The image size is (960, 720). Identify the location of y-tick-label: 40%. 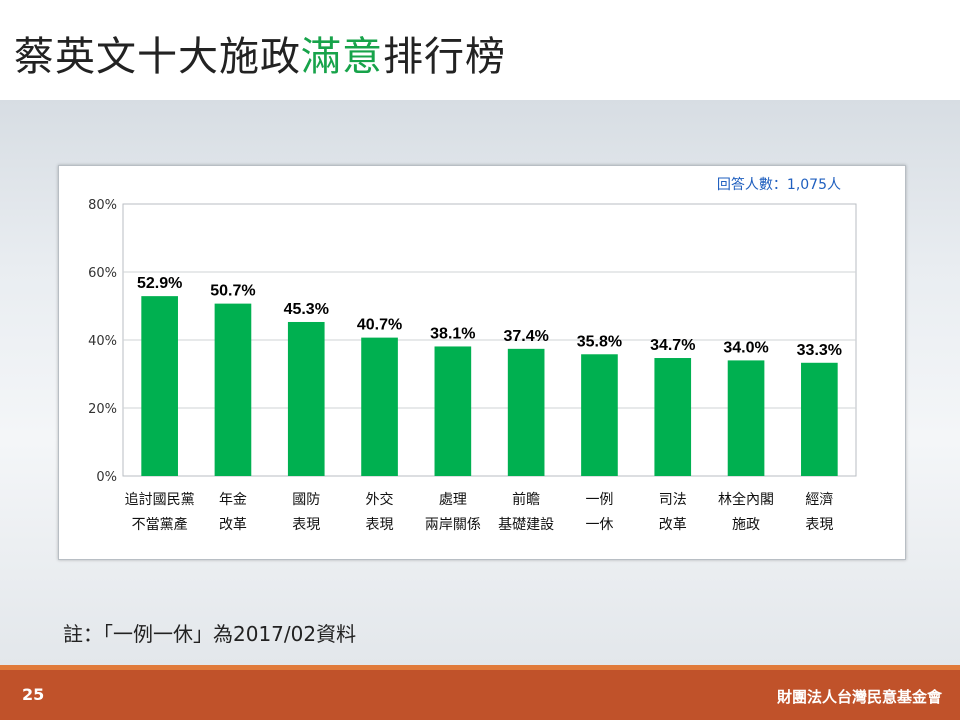
(102, 341).